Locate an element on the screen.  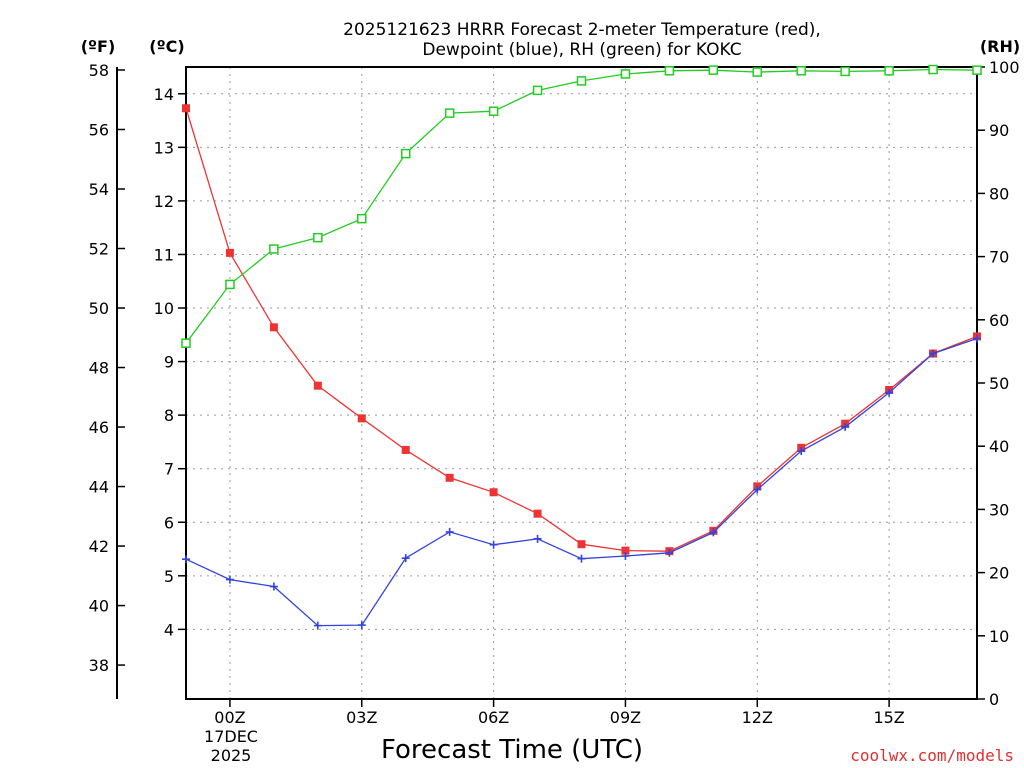
x-axis-title: Forecast Time (UTC) is located at coordinates (512, 750).